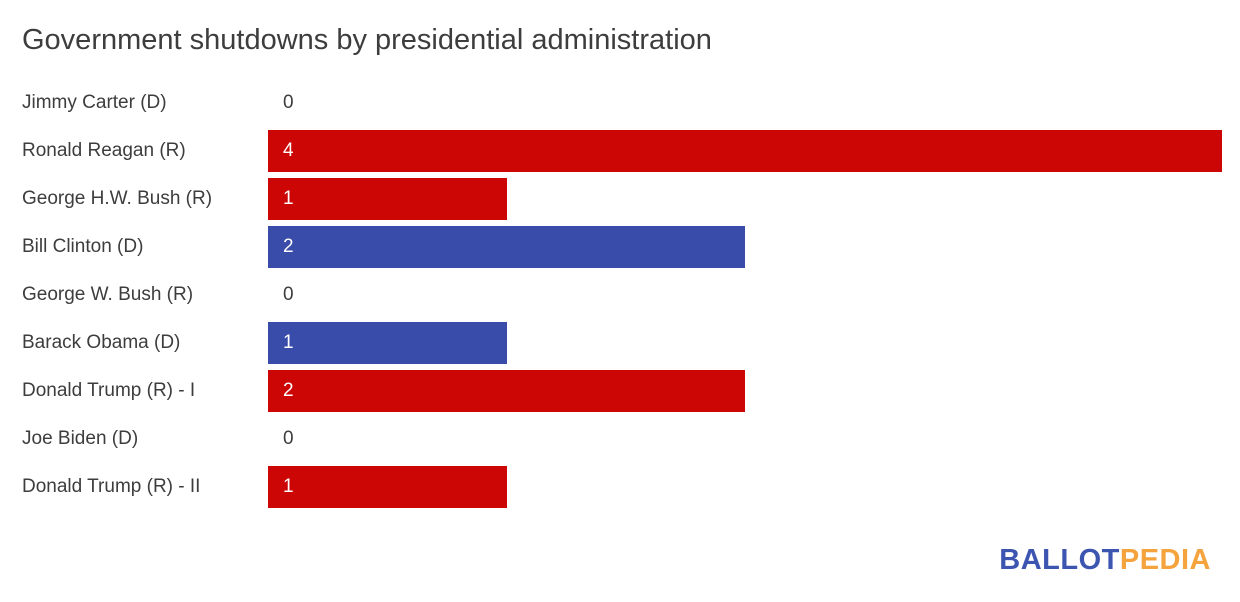 The height and width of the screenshot is (602, 1240). I want to click on chart-row: Donald Trump (R) - I 2, so click(620, 391).